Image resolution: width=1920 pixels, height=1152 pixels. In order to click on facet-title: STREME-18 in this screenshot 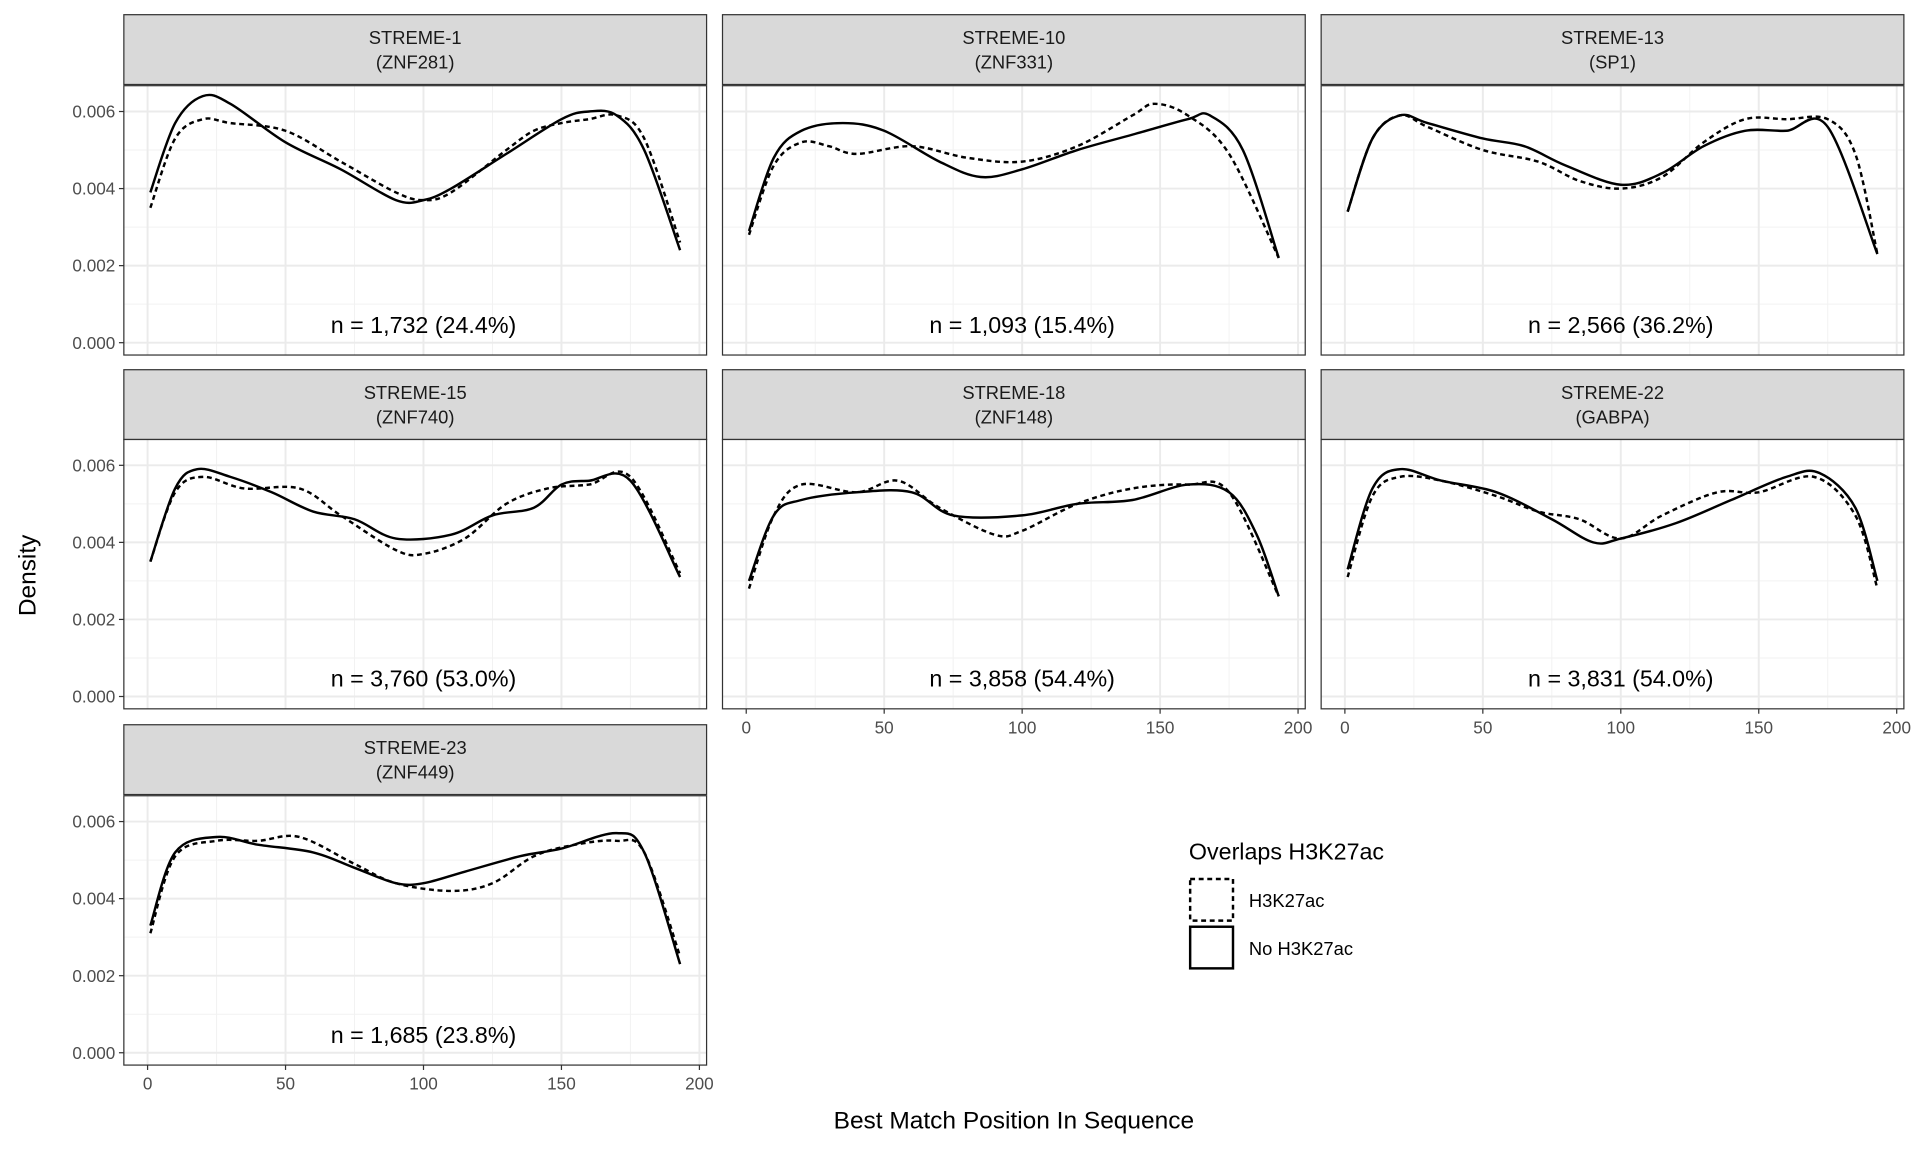, I will do `click(1013, 392)`.